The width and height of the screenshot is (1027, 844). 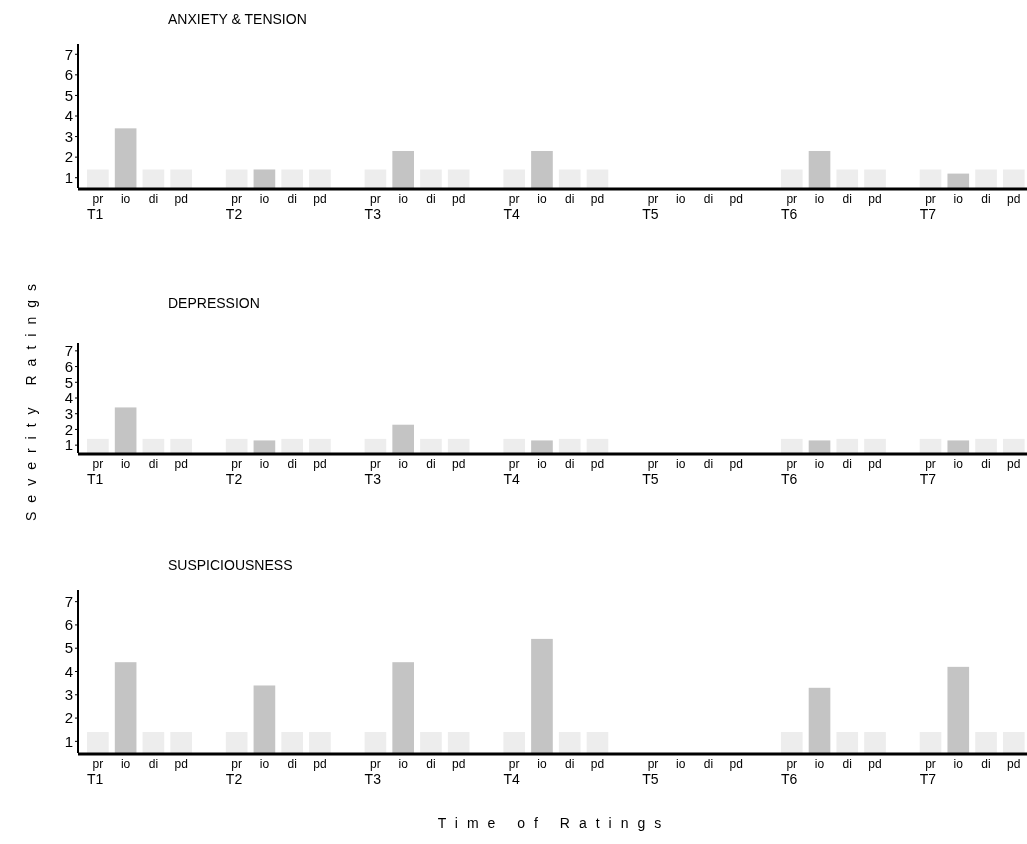 What do you see at coordinates (554, 823) in the screenshot?
I see `x-axis-title: Time of Ratings` at bounding box center [554, 823].